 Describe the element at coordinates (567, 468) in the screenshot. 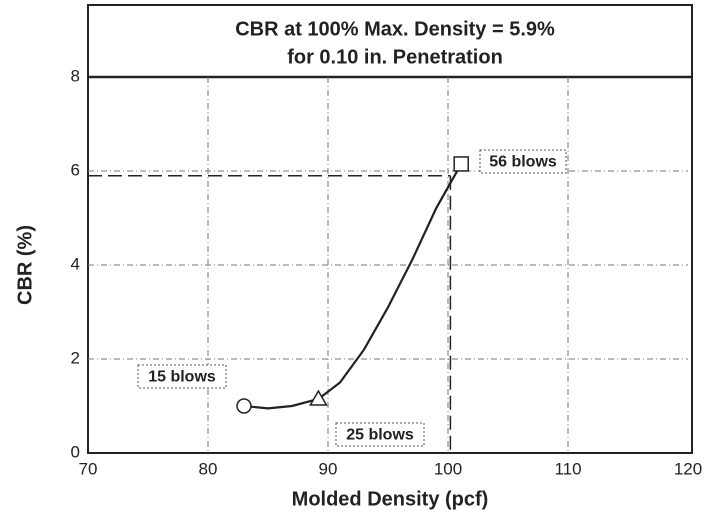

I see `x-tick-label: 110` at that location.